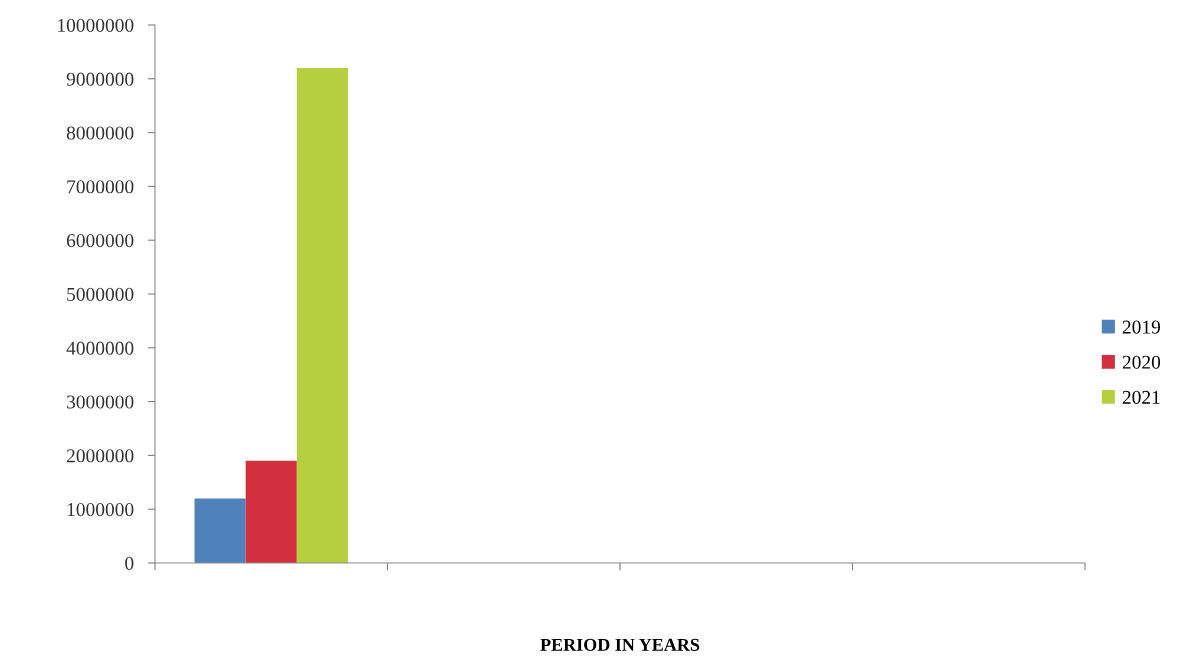 The height and width of the screenshot is (658, 1191). What do you see at coordinates (100, 402) in the screenshot?
I see `y-tick-label: 3000000` at bounding box center [100, 402].